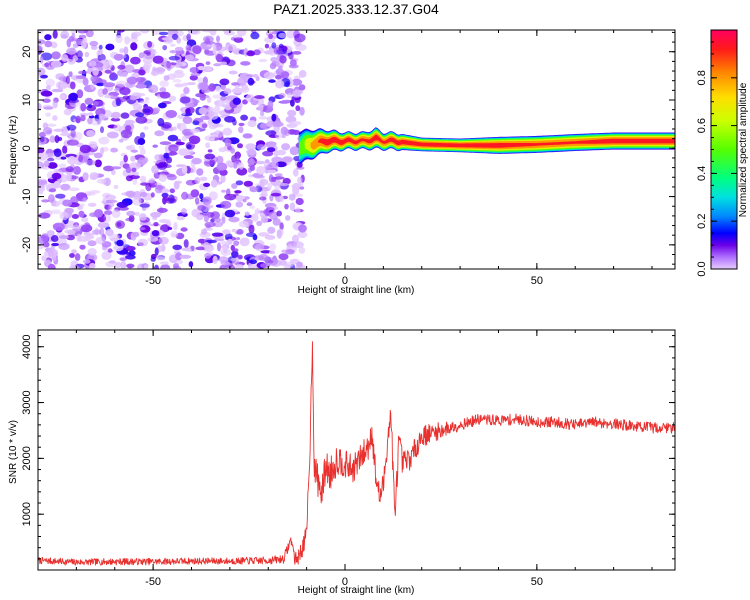 The width and height of the screenshot is (750, 600). What do you see at coordinates (345, 281) in the screenshot?
I see `x-tick-label: 0` at bounding box center [345, 281].